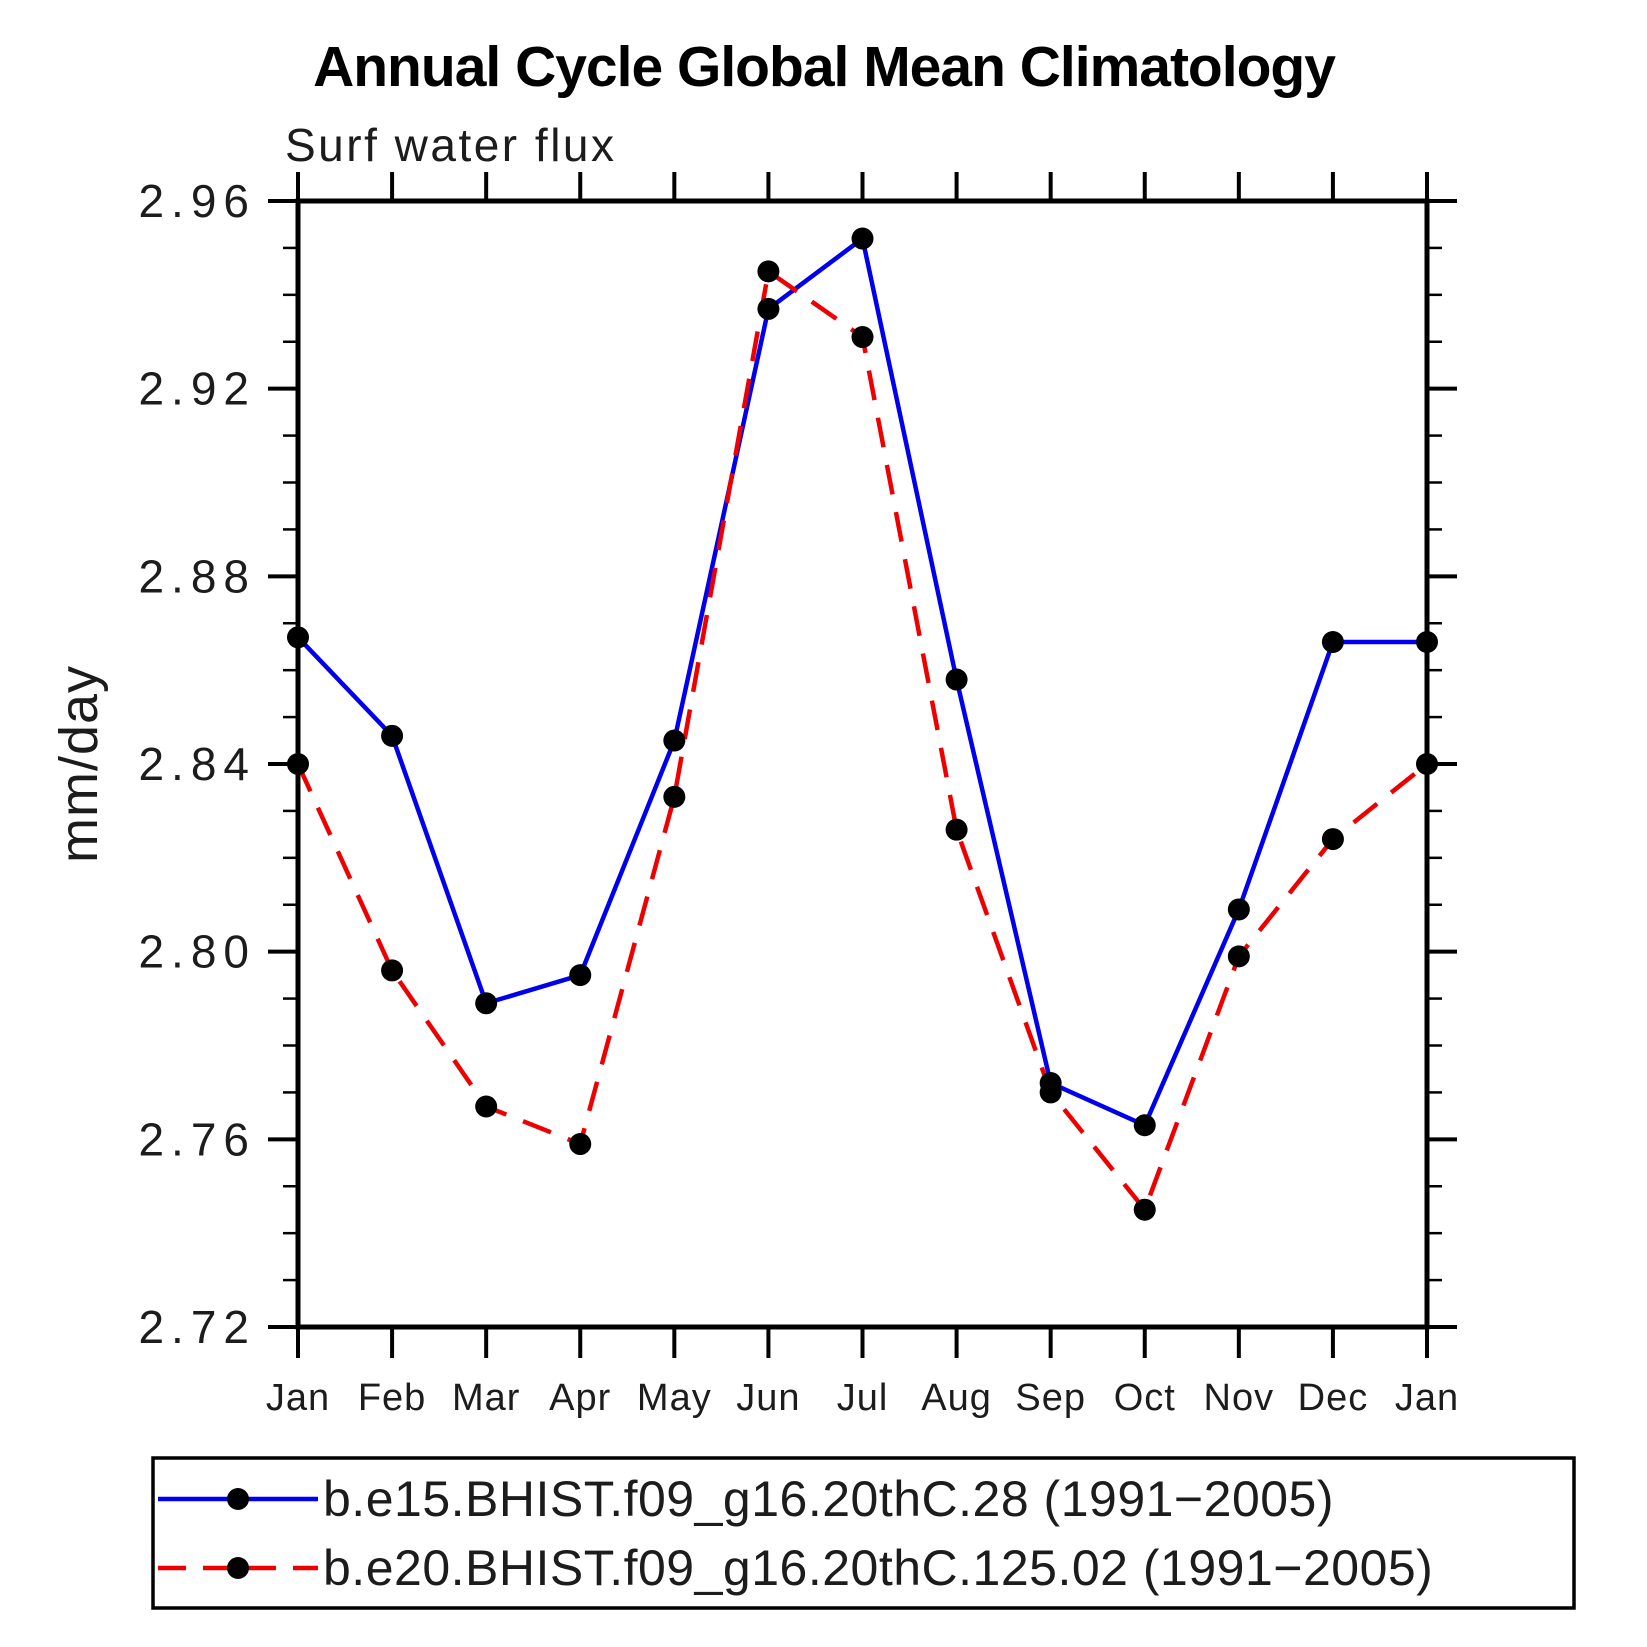 This screenshot has height=1647, width=1647. What do you see at coordinates (486, 1398) in the screenshot?
I see `x-tick-label: Mar` at bounding box center [486, 1398].